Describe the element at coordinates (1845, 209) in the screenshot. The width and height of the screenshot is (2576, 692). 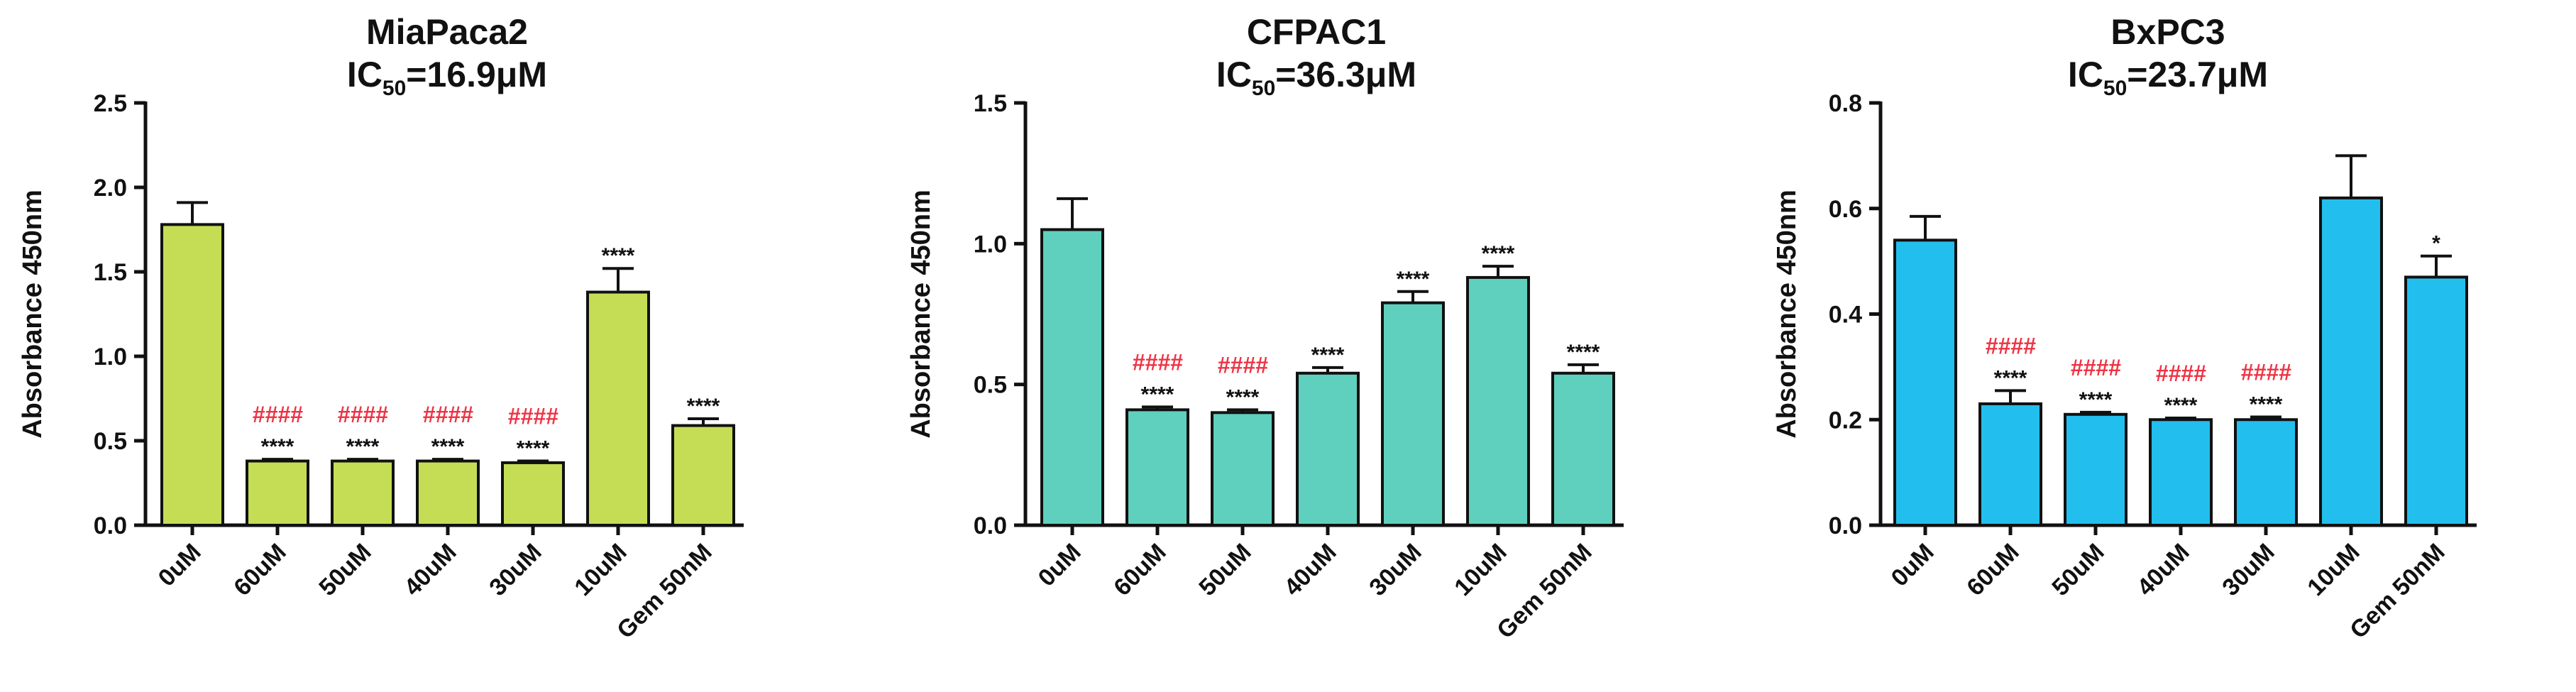
I see `y-tick-label: 0.6` at that location.